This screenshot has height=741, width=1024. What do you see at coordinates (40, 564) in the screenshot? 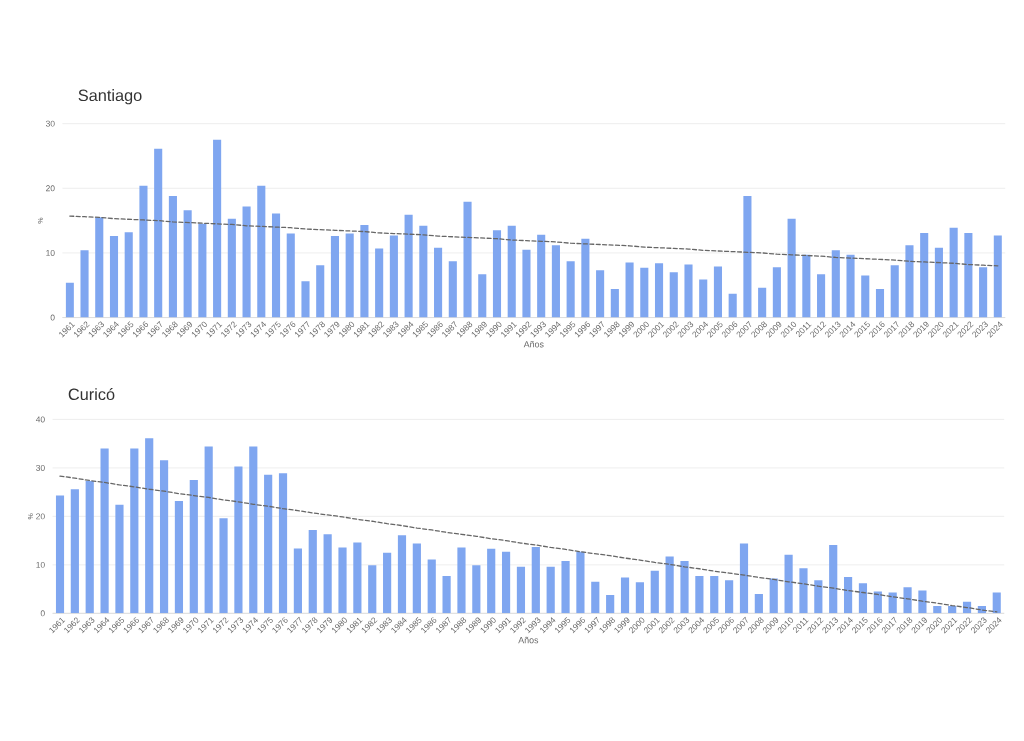
I see `y-tick-label: 10` at bounding box center [40, 564].